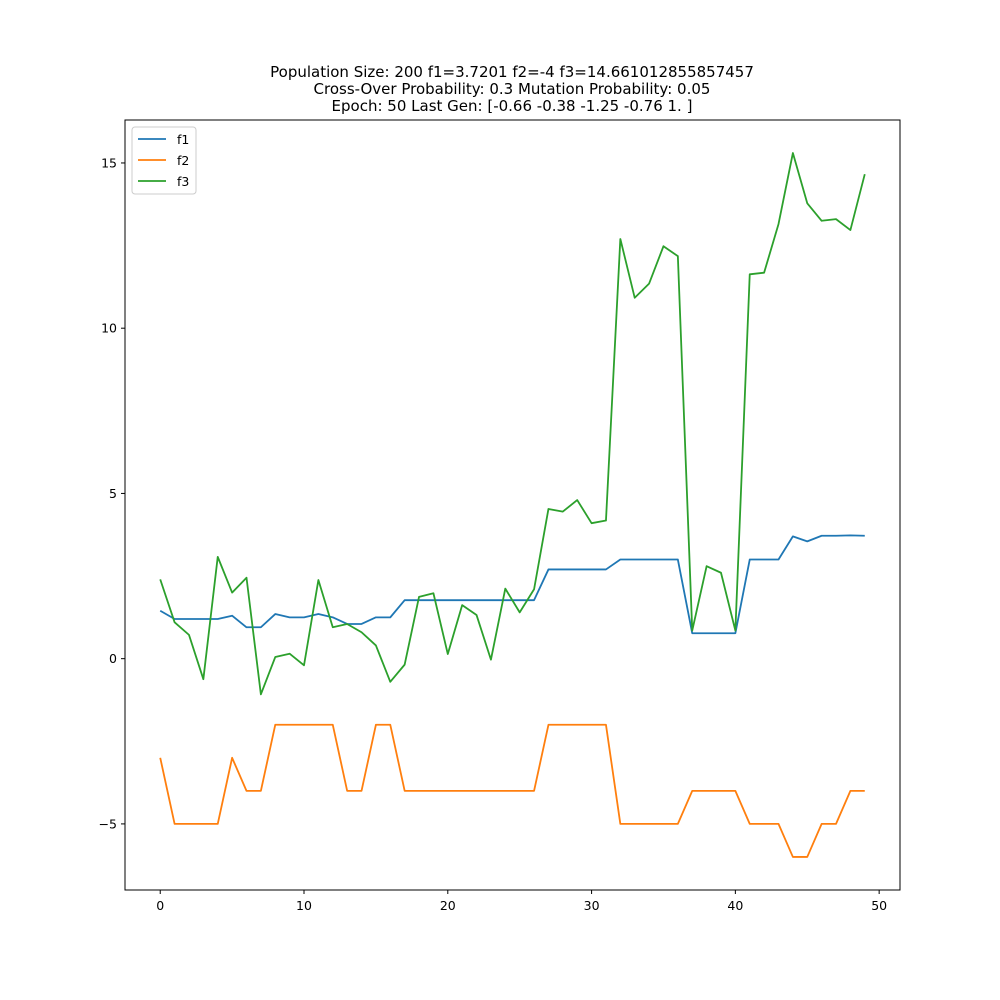 The image size is (1000, 1000). I want to click on legend-label-f2: f2, so click(183, 160).